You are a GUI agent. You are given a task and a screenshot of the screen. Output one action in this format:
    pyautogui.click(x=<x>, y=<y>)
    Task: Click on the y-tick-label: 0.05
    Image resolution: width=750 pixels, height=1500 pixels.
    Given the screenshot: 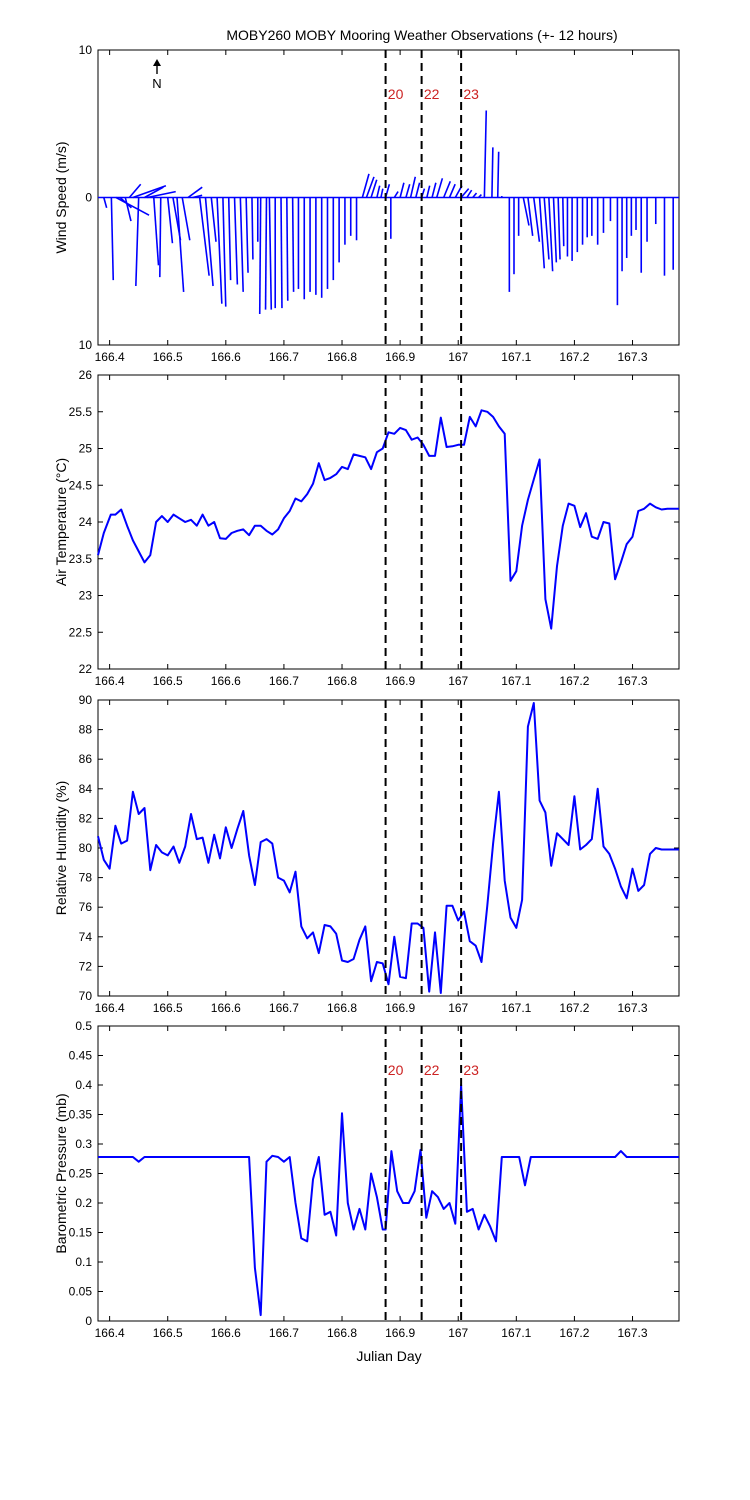 What is the action you would take?
    pyautogui.click(x=81, y=1292)
    